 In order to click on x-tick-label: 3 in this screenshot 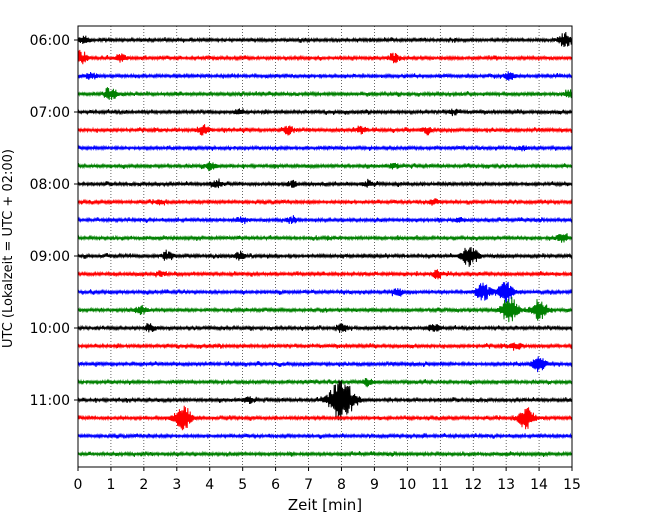, I will do `click(176, 485)`.